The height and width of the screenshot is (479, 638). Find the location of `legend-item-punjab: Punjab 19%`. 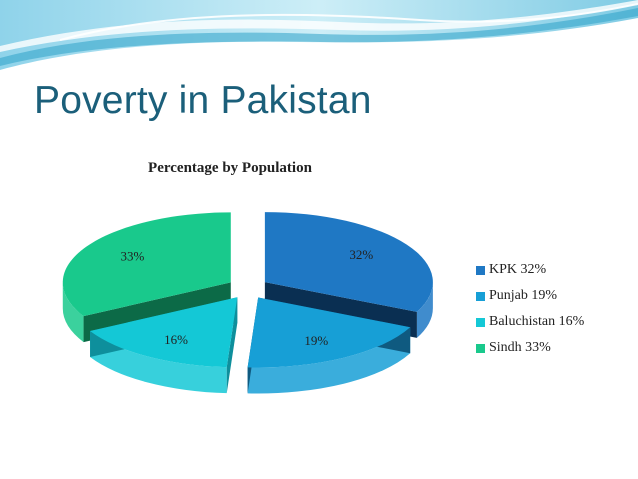

legend-item-punjab: Punjab 19% is located at coordinates (530, 296).